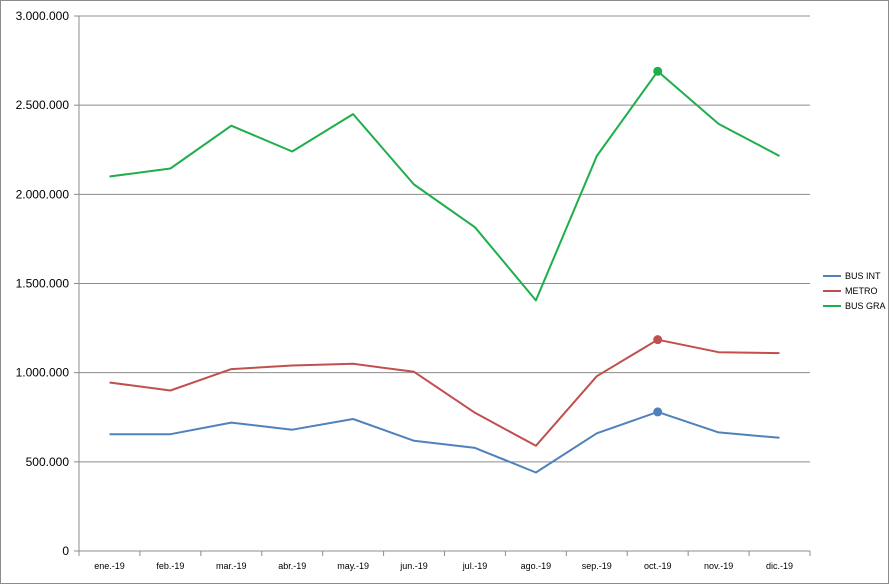  Describe the element at coordinates (231, 566) in the screenshot. I see `x-tick-label: mar.-19` at that location.